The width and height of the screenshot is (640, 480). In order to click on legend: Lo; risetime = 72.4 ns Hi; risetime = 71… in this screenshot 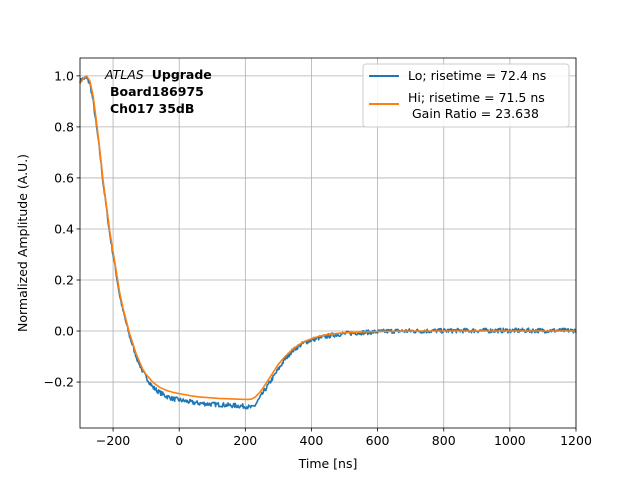, I will do `click(466, 95)`.